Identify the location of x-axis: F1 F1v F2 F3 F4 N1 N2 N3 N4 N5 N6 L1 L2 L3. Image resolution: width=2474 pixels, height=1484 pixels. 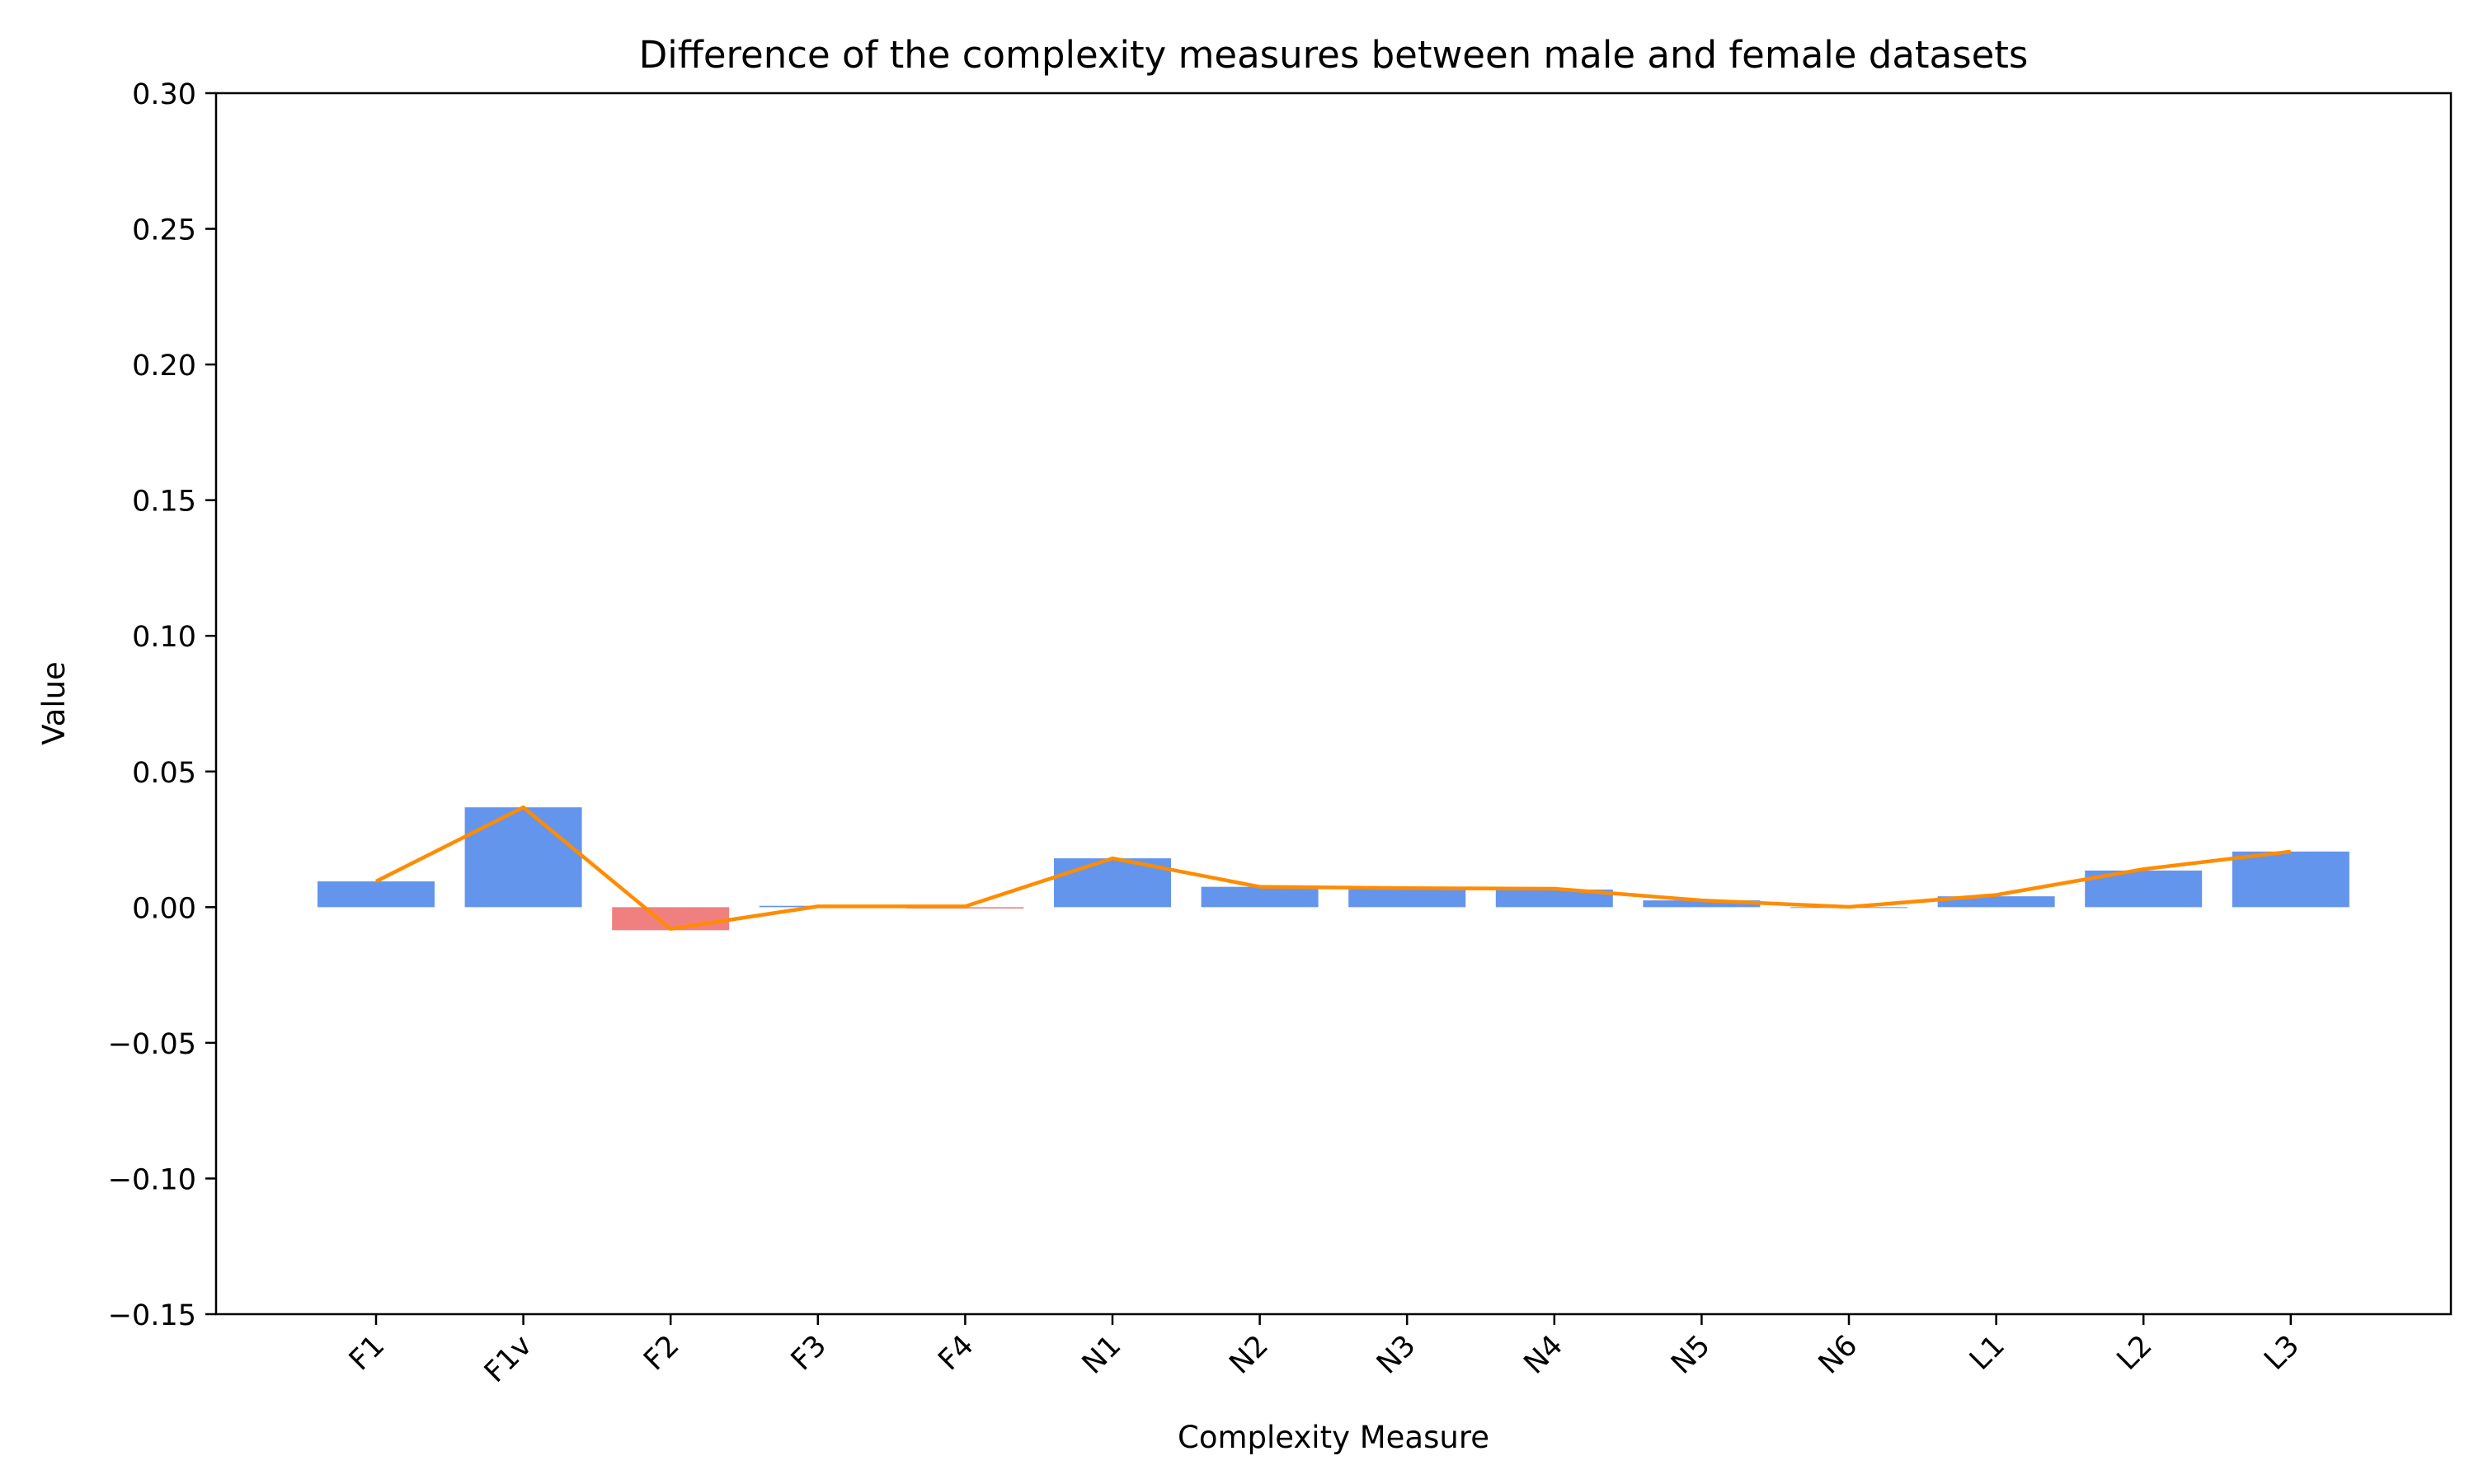
(1324, 1351).